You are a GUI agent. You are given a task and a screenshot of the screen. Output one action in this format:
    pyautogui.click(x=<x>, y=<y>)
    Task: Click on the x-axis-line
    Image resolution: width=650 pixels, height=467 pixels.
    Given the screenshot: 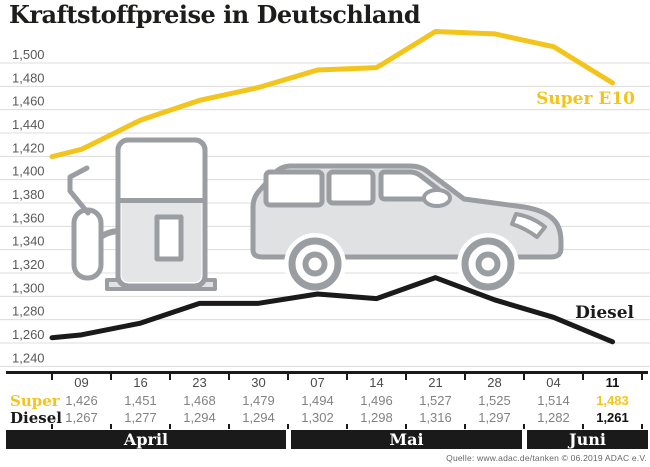 What is the action you would take?
    pyautogui.click(x=327, y=372)
    